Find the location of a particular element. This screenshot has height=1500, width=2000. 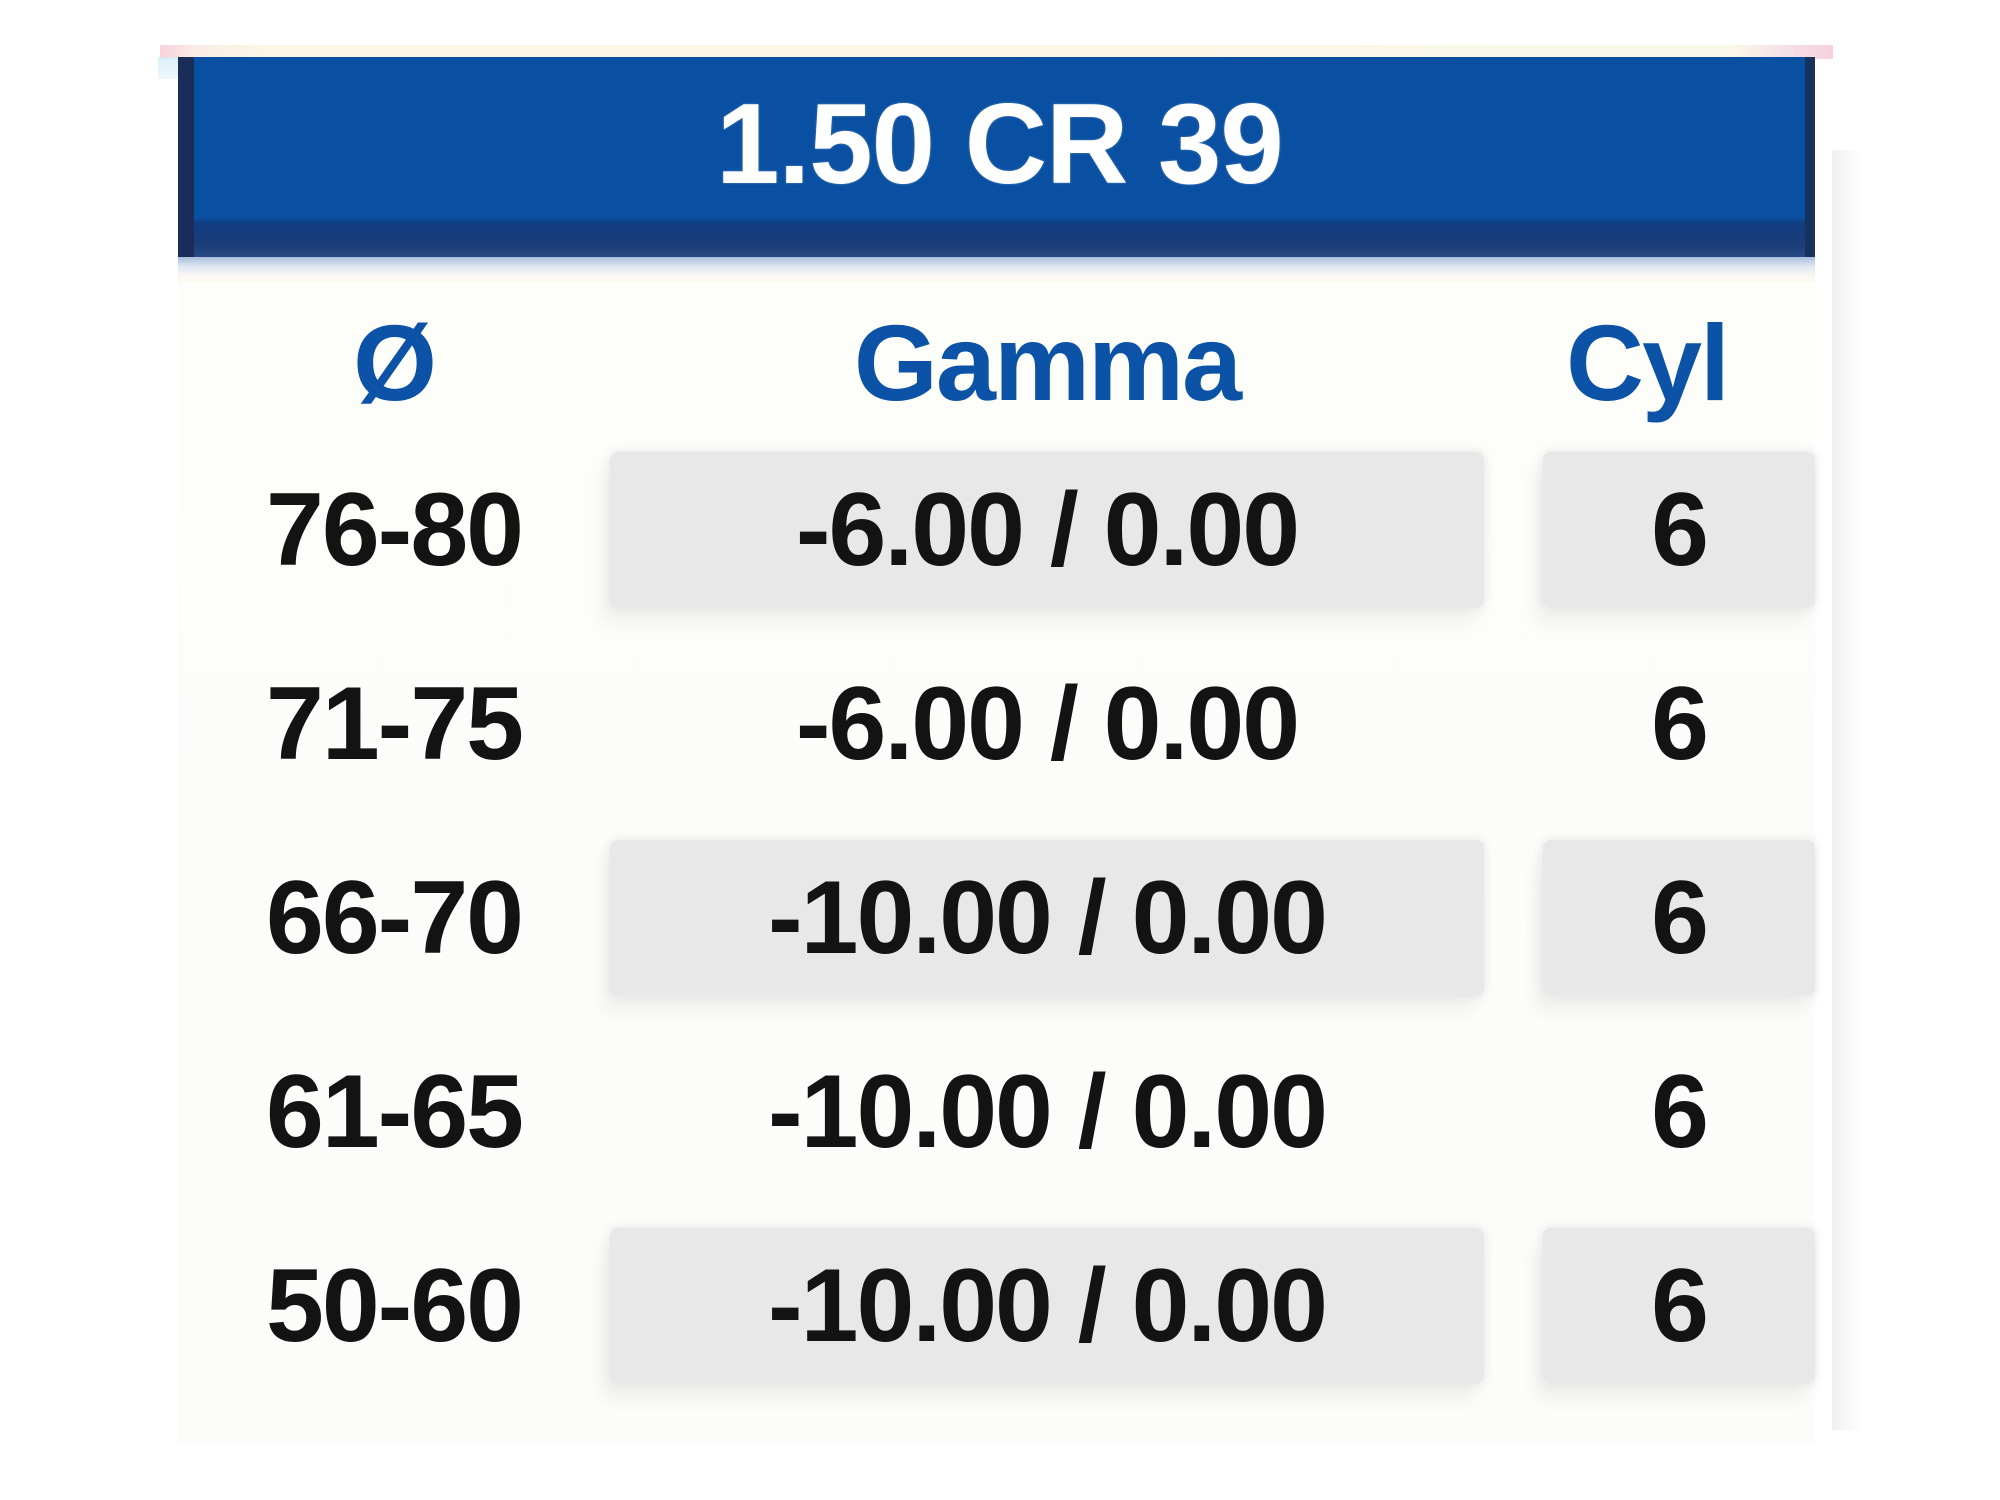

table-row: 66-70 -10.00 / 0.00 6 is located at coordinates (996, 918).